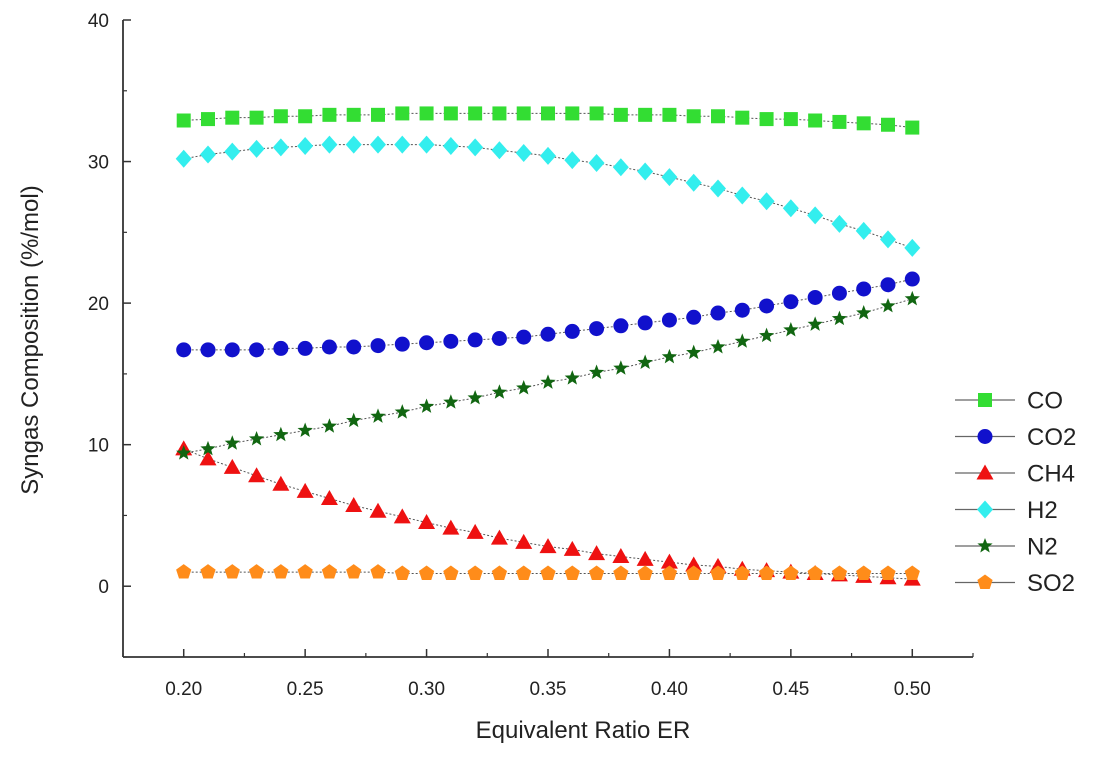 This screenshot has width=1108, height=763. What do you see at coordinates (305, 689) in the screenshot?
I see `x-tick-label: 0.25` at bounding box center [305, 689].